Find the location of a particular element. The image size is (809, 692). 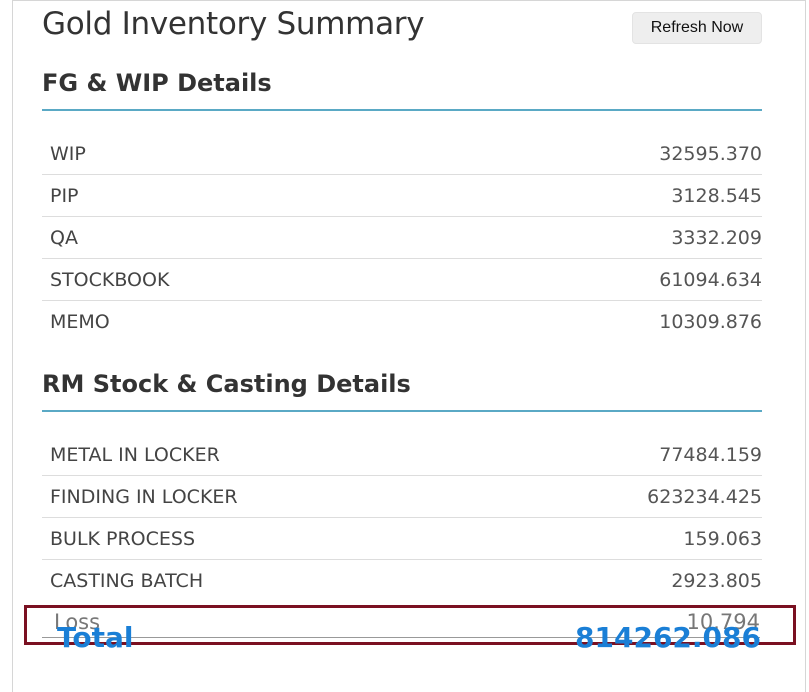

page-title: Gold Inventory Summary is located at coordinates (233, 24).